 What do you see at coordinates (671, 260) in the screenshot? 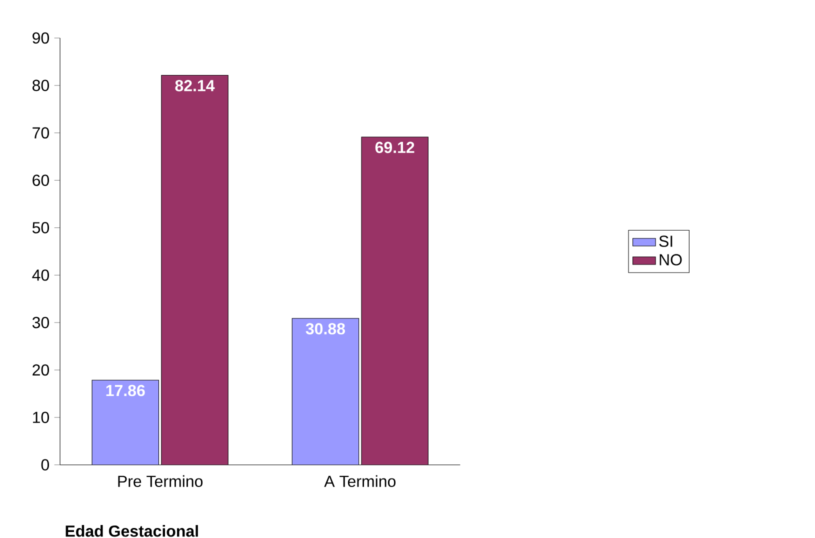
I see `legend-label: NO` at bounding box center [671, 260].